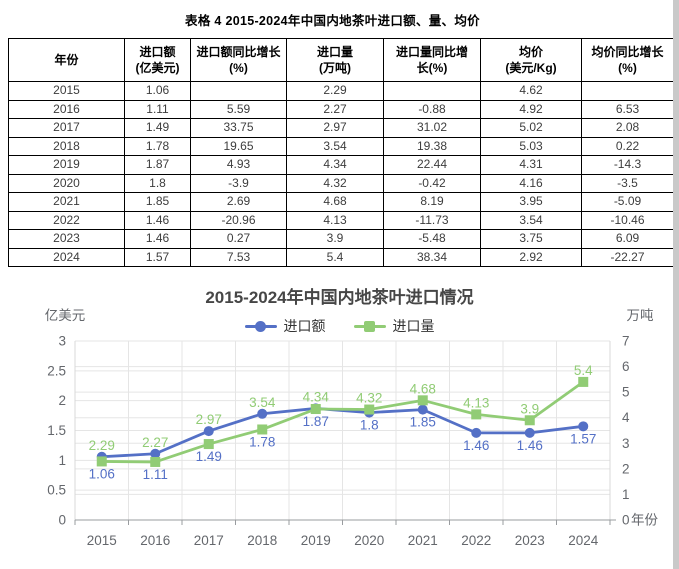  I want to click on right-axis-tick-label: 6, so click(626, 366).